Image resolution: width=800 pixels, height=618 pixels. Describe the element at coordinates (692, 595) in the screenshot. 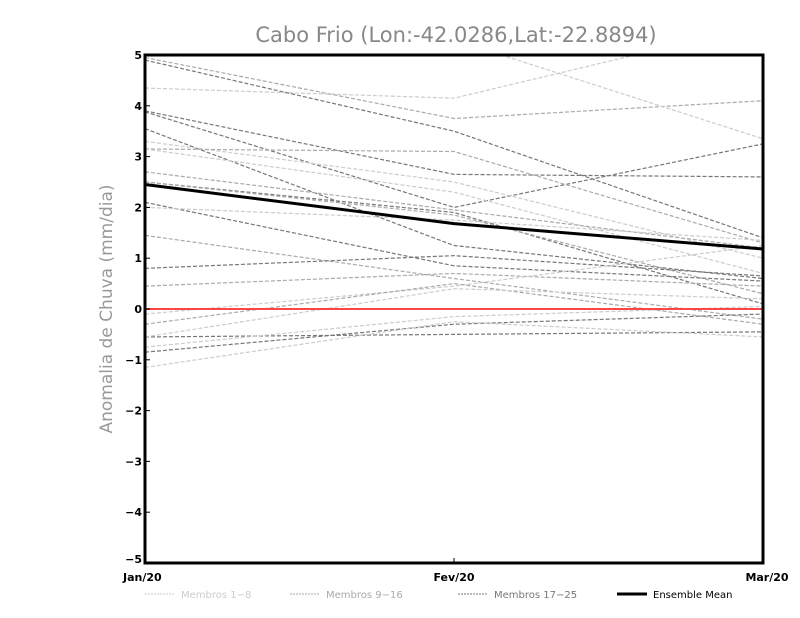

I see `legend-label: Ensemble Mean` at that location.